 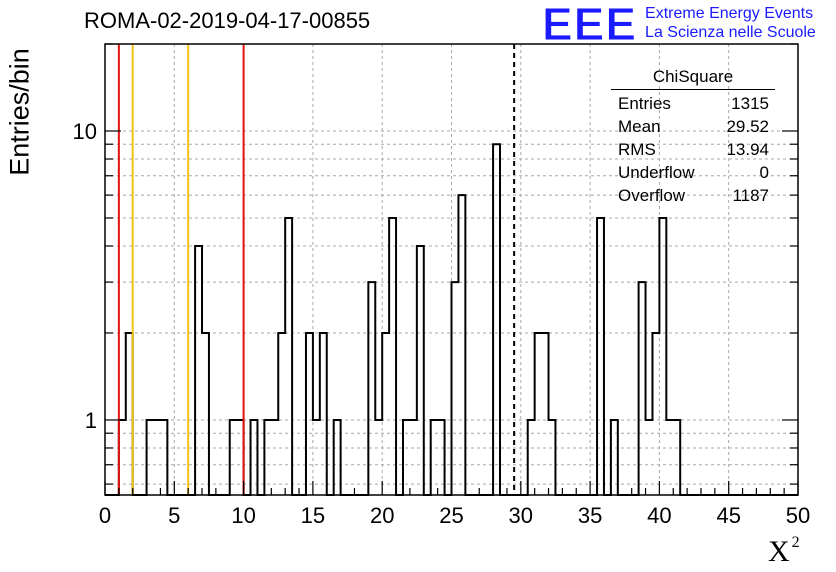 I want to click on x-axis-label-superscript: 2, so click(x=795, y=542).